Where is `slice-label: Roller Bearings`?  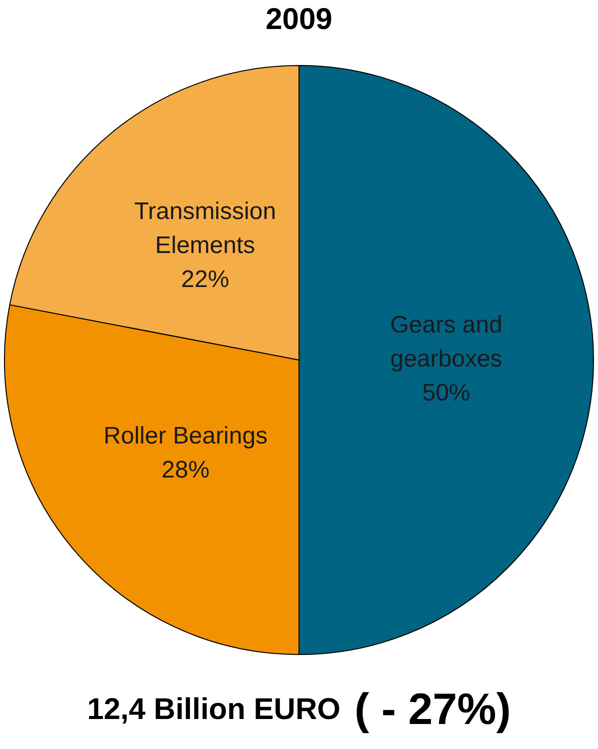
slice-label: Roller Bearings is located at coordinates (186, 436).